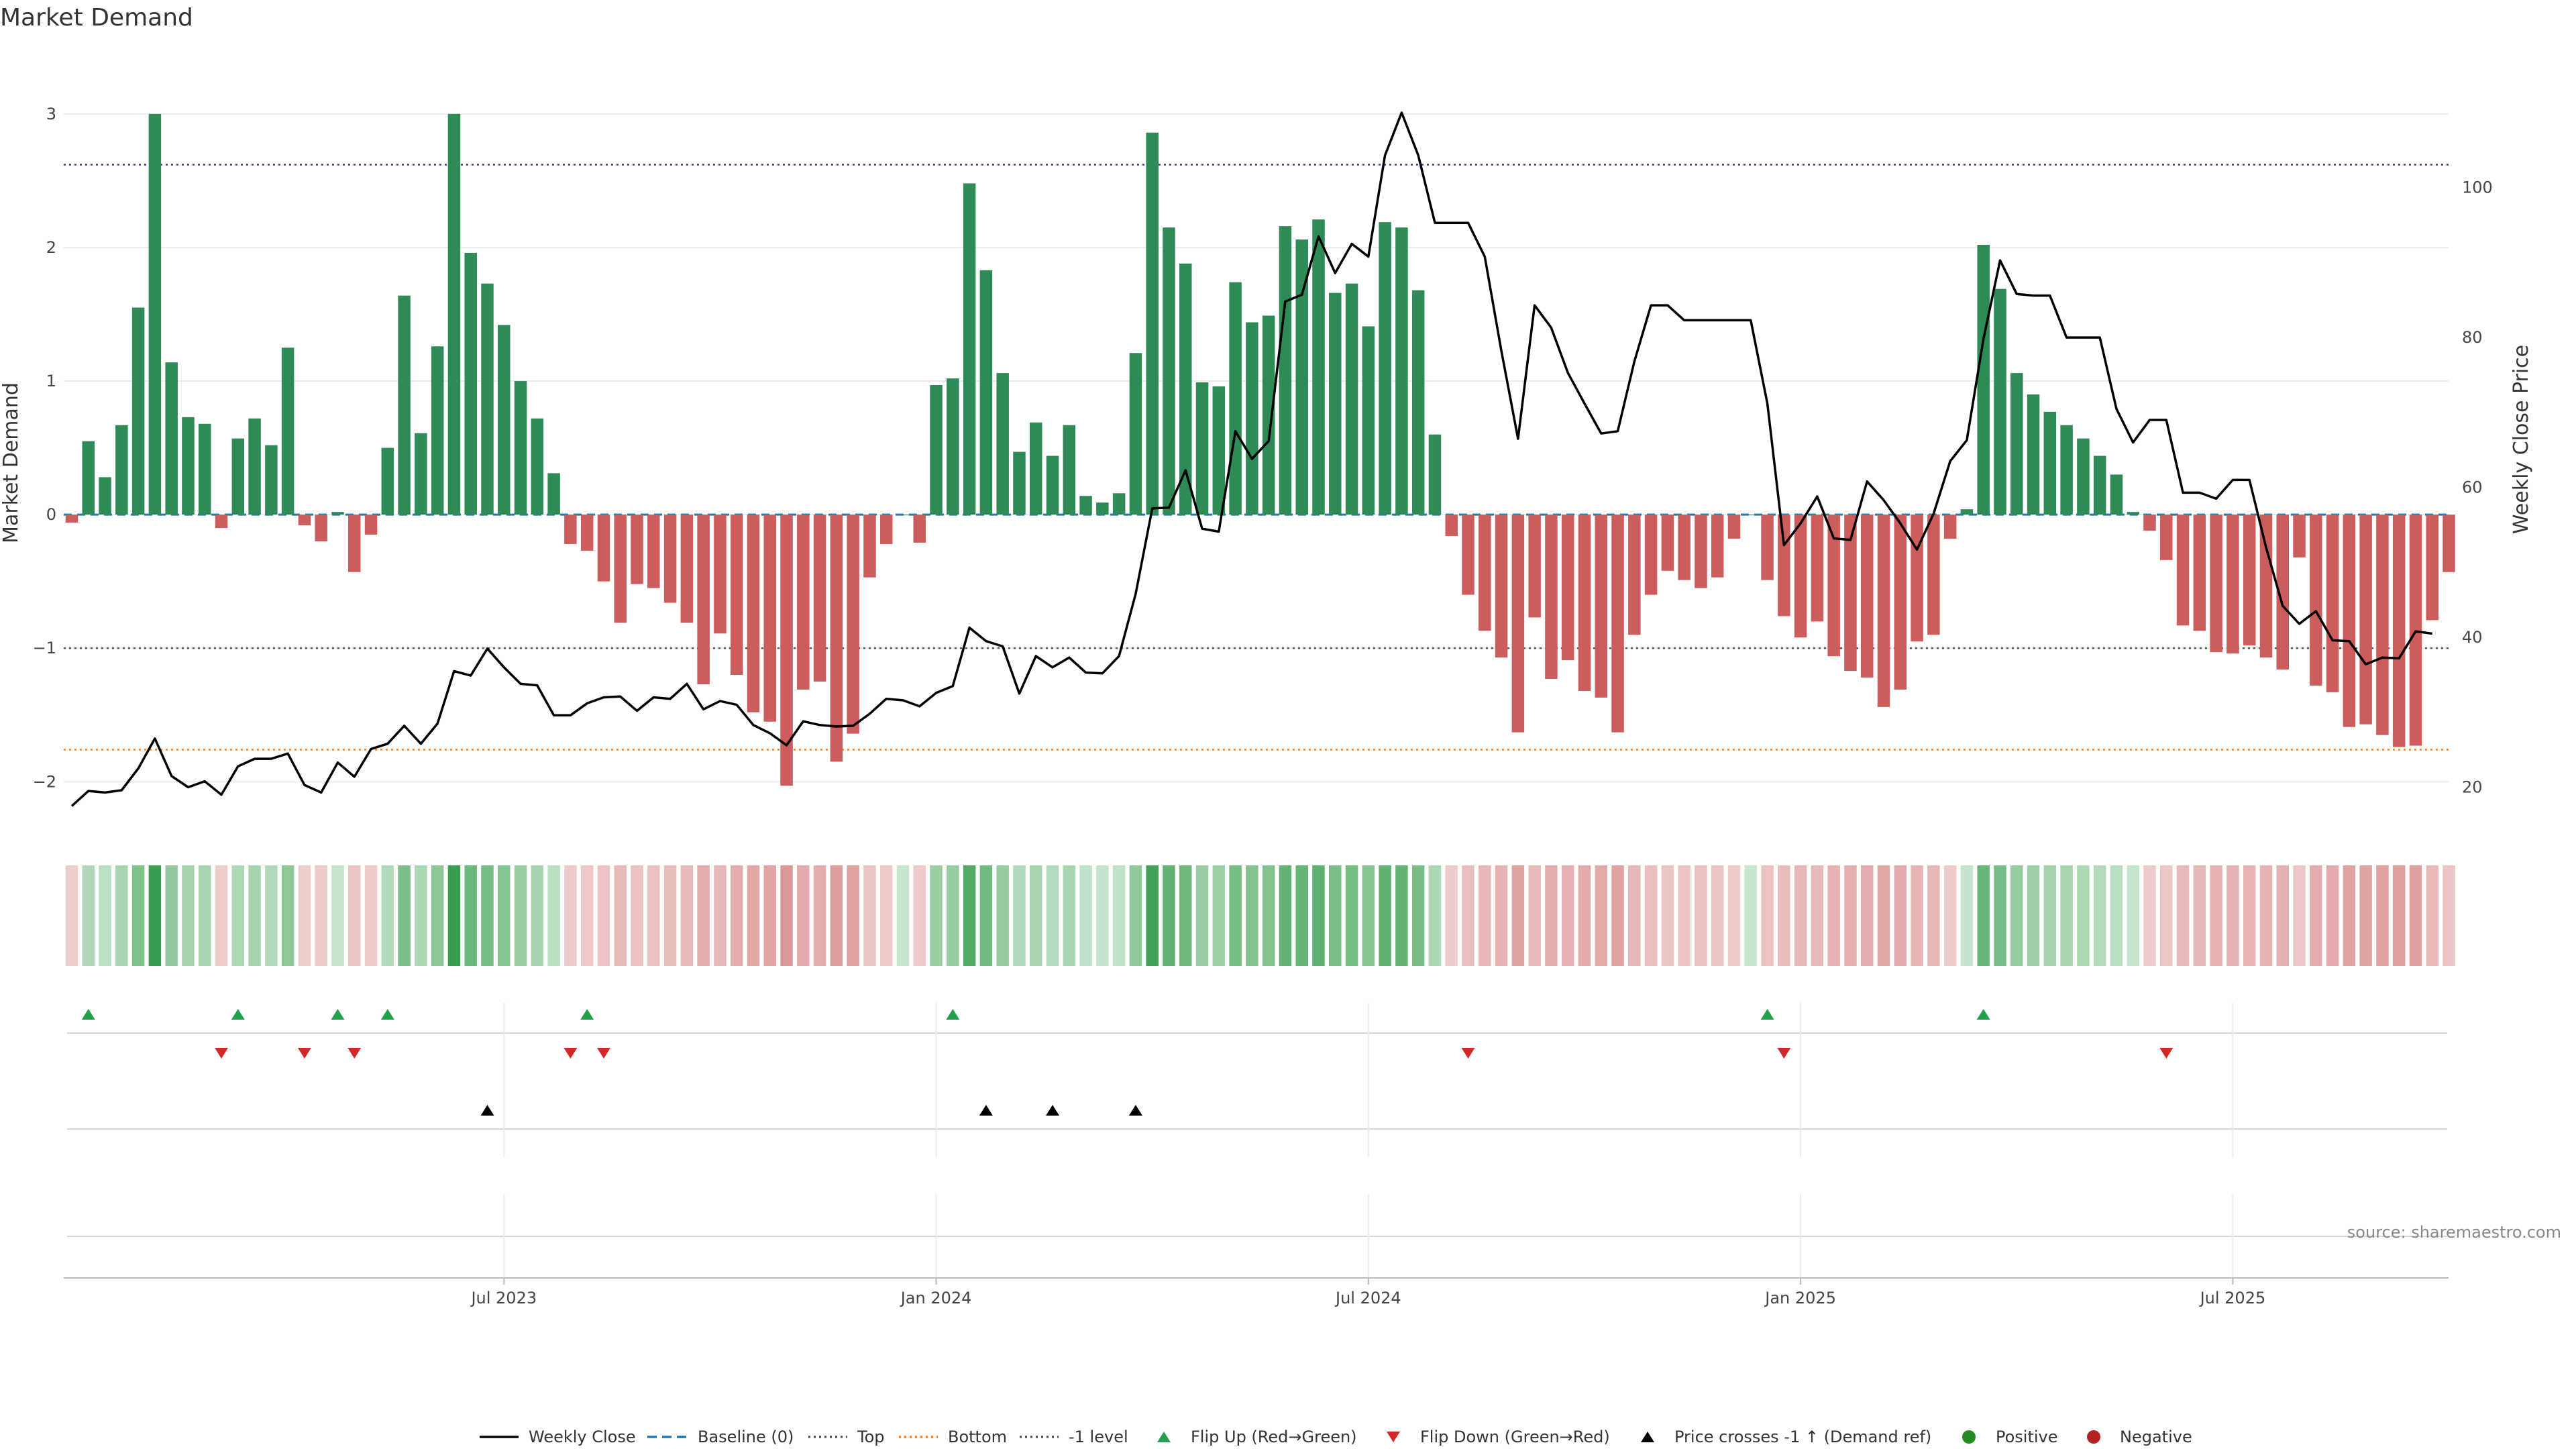  Describe the element at coordinates (96, 18) in the screenshot. I see `chart-title: Market Demand` at that location.